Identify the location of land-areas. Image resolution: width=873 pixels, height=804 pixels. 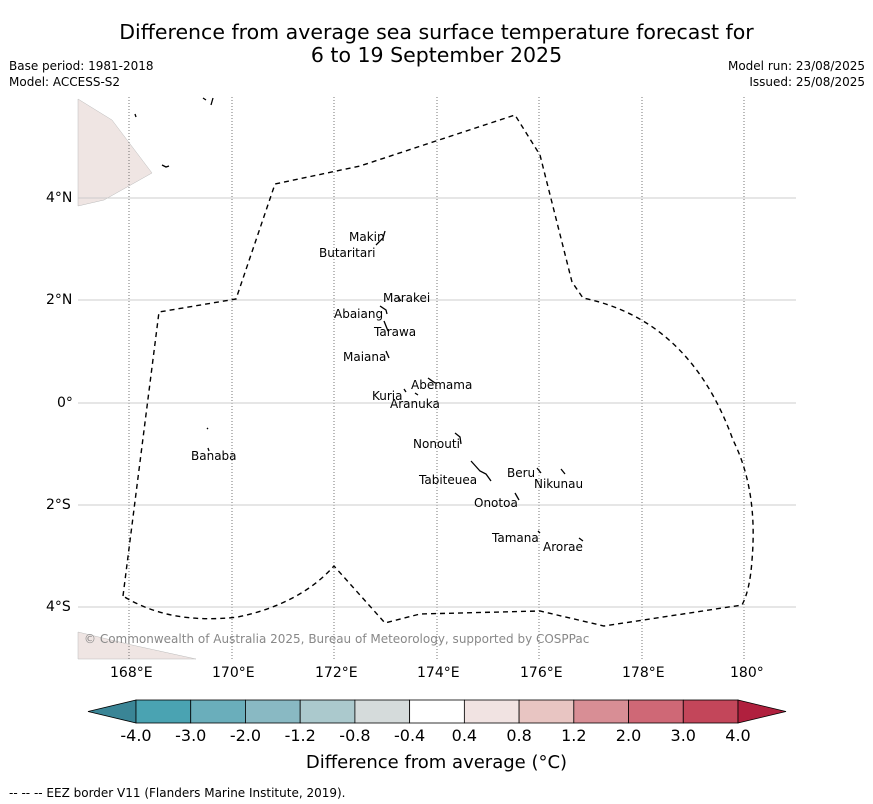
(137, 379).